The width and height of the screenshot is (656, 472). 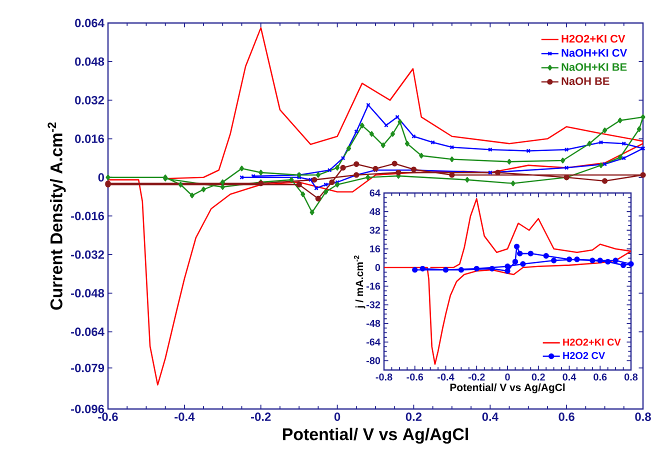 What do you see at coordinates (384, 377) in the screenshot?
I see `x-tick-label: -0.8` at bounding box center [384, 377].